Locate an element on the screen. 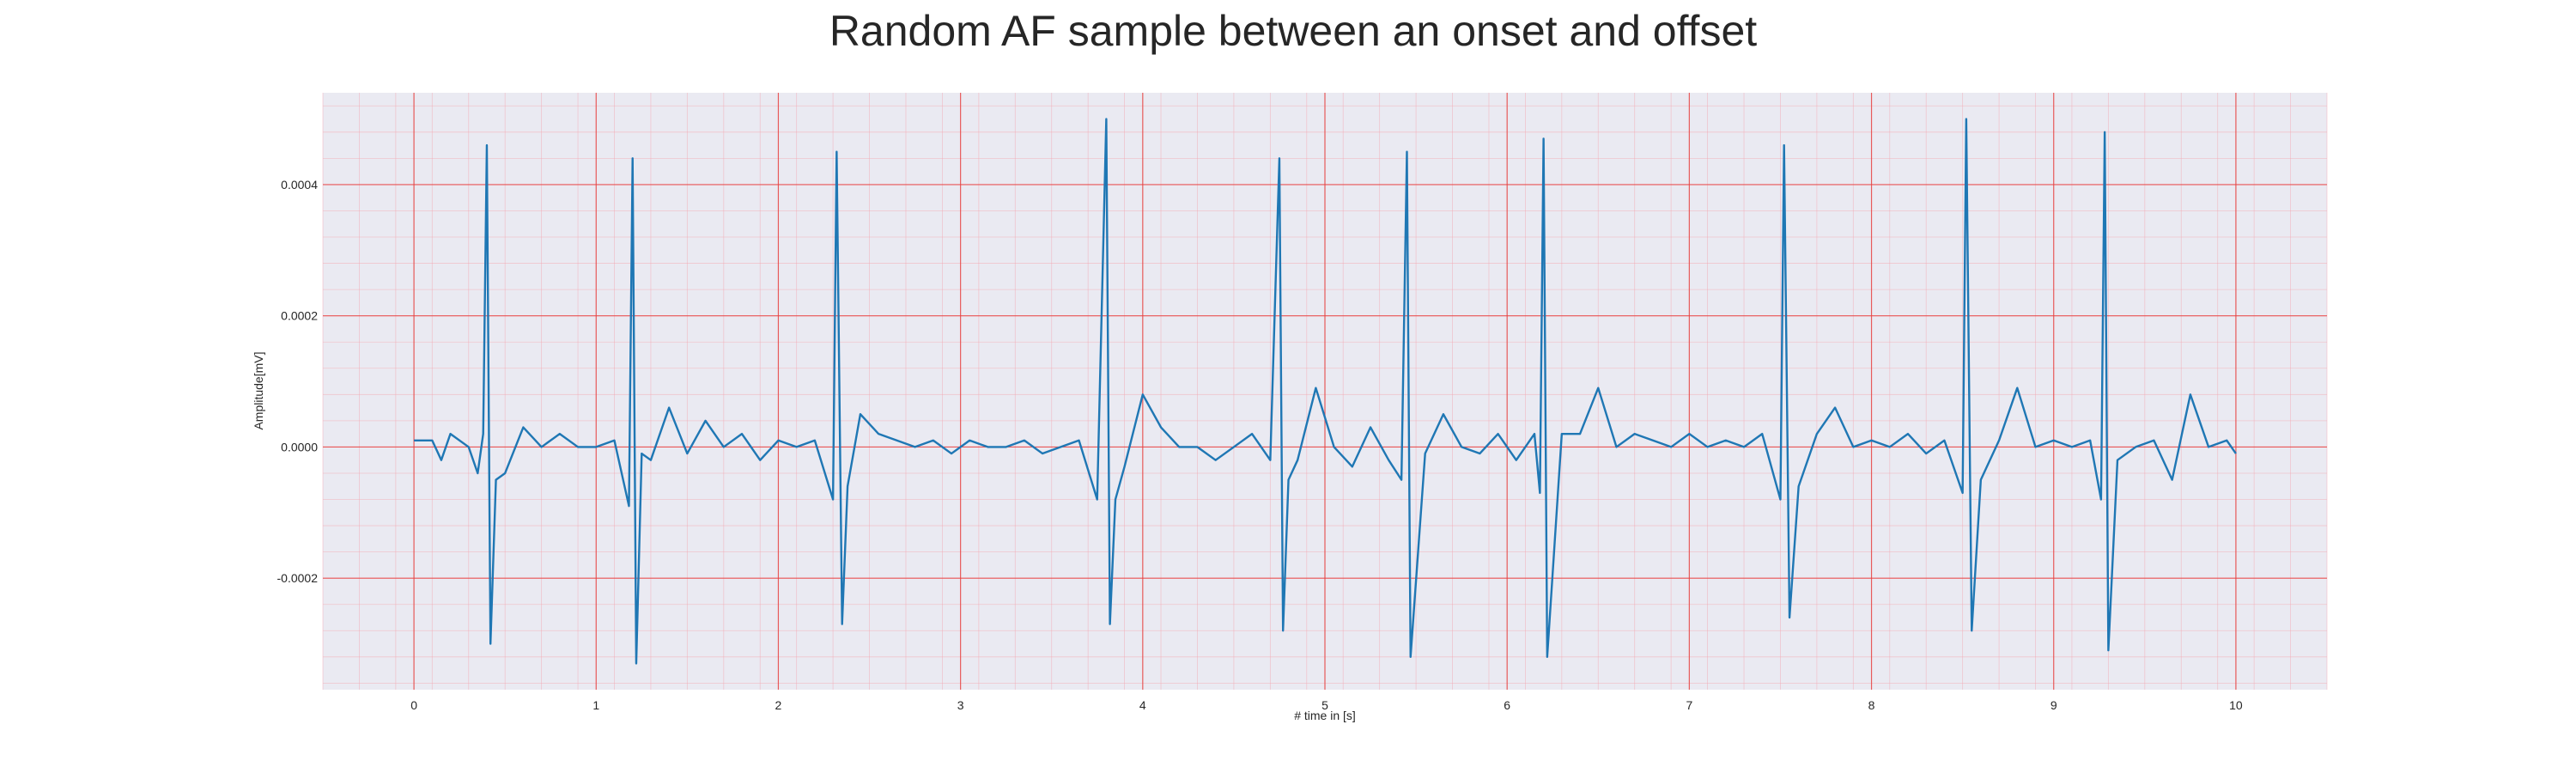 This screenshot has width=2576, height=773. x-axis-ticks: 0 1 2 3 4 5 6 7 8 9 10 is located at coordinates (1327, 705).